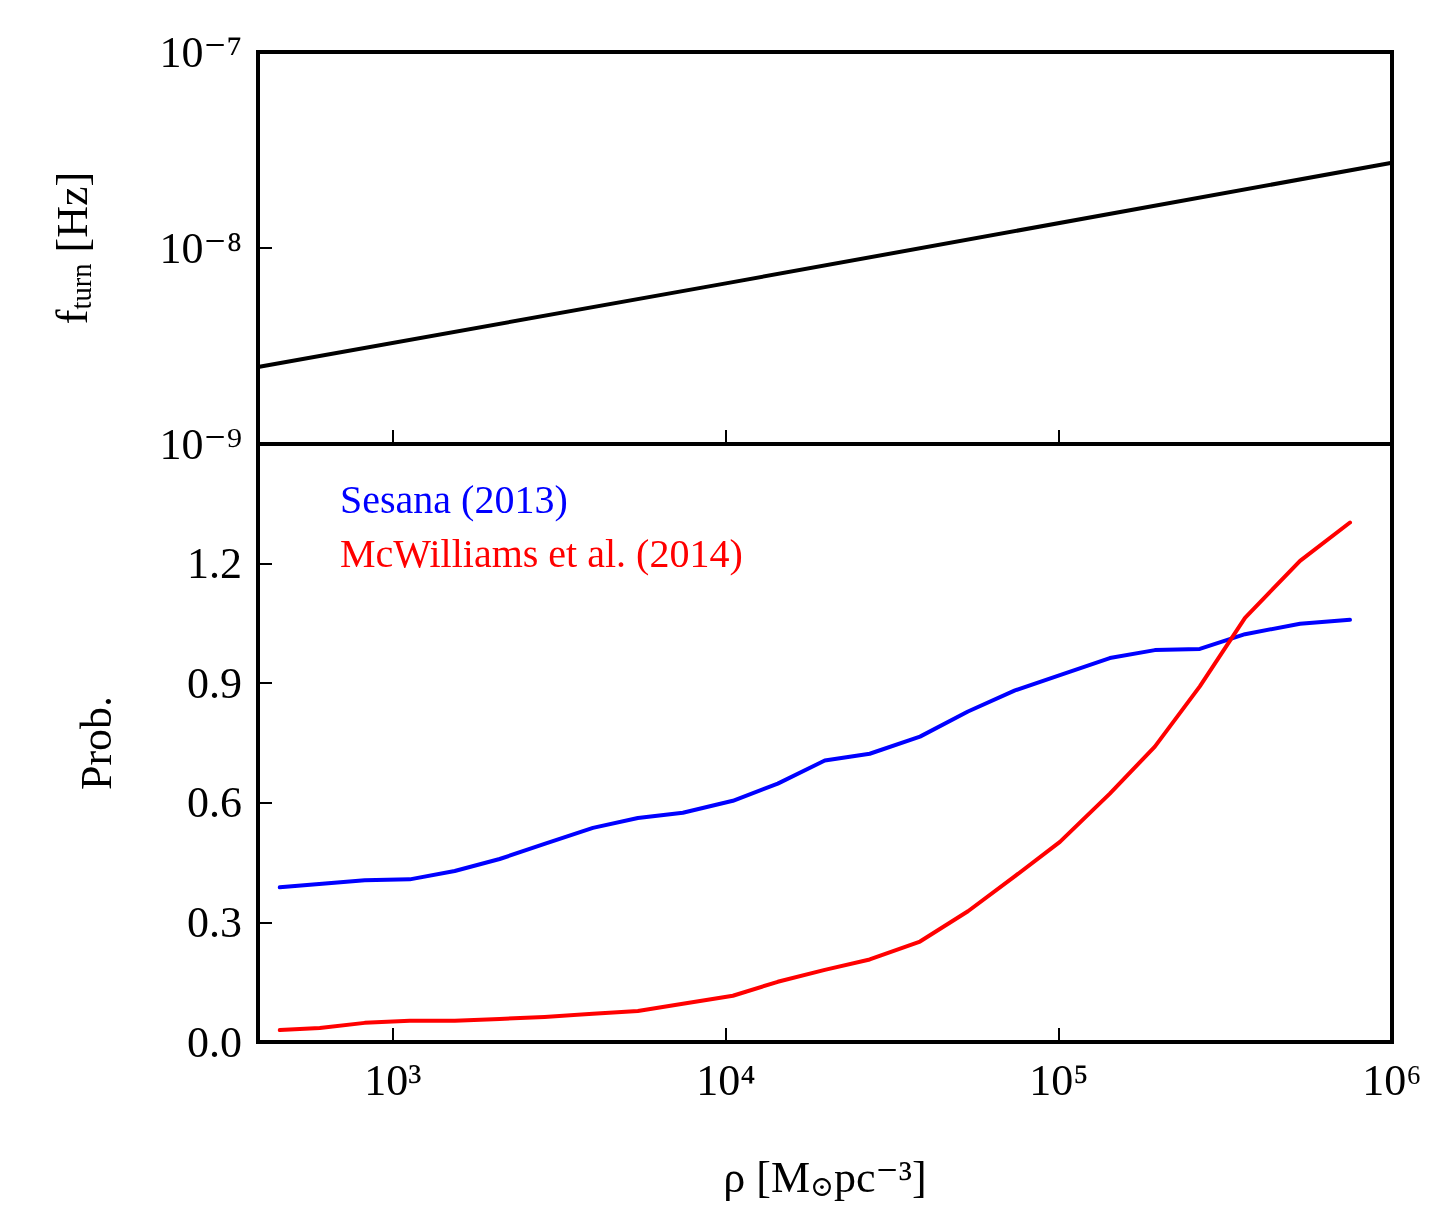 The image size is (1440, 1210). I want to click on x-tick-label: 10⁵, so click(1059, 1080).